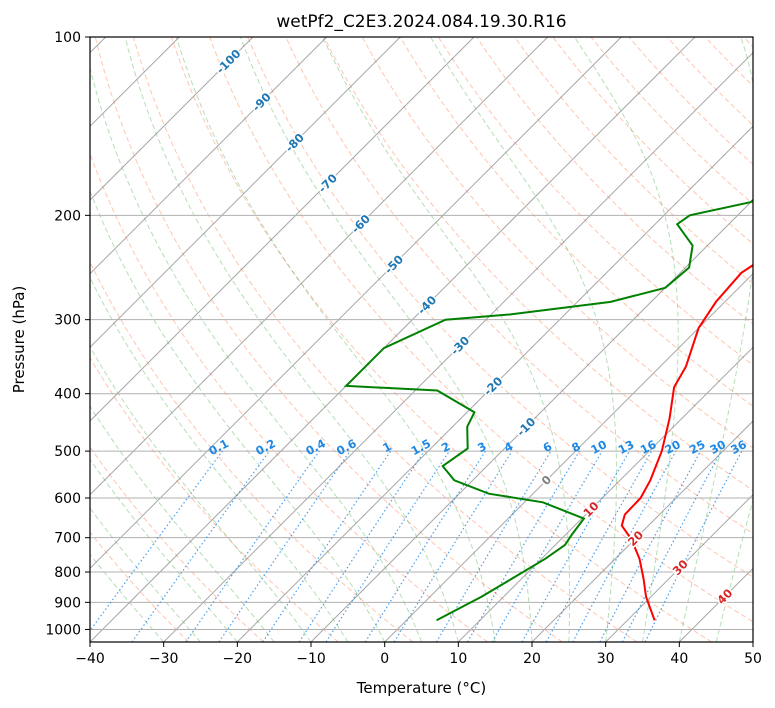 This screenshot has width=775, height=708. I want to click on mixing-ratio-label: 36, so click(738, 447).